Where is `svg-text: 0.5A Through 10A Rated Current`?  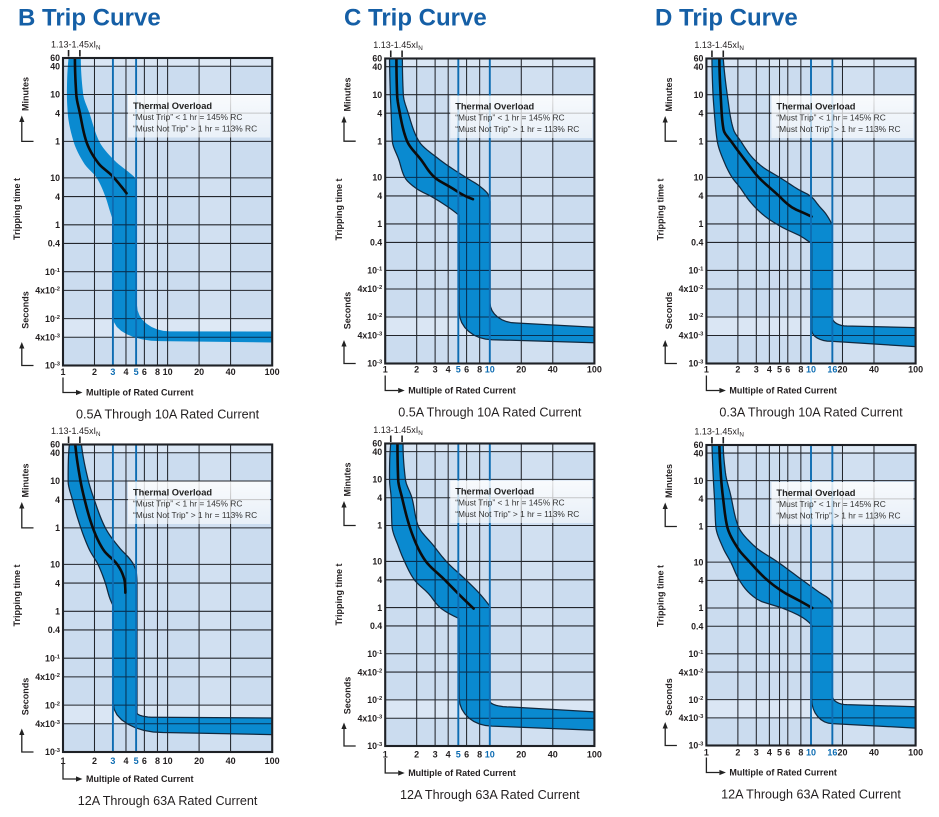
svg-text: 0.5A Through 10A Rated Current is located at coordinates (490, 413).